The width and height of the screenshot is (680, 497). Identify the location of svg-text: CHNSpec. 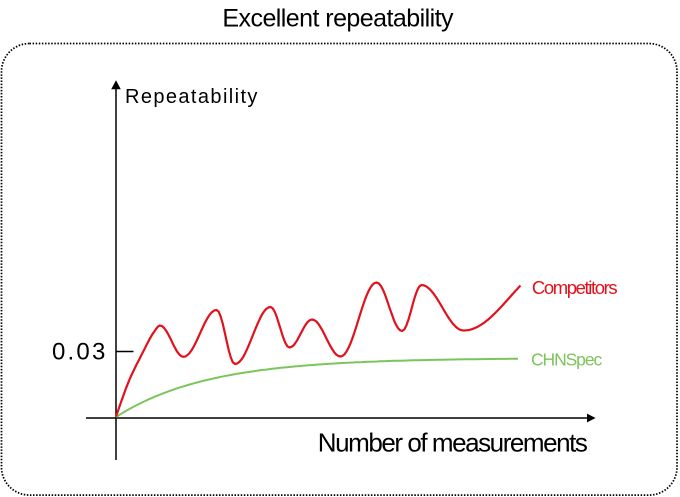
(566, 360).